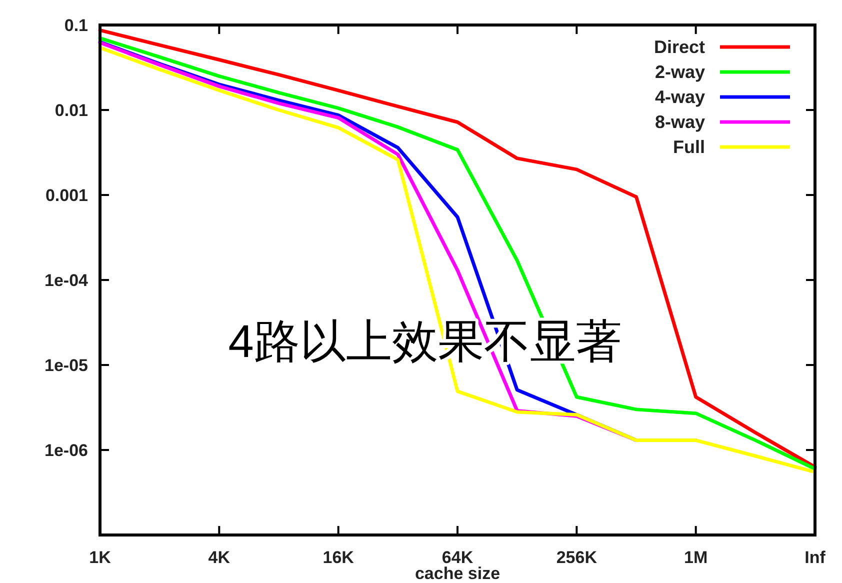 The image size is (842, 583). What do you see at coordinates (66, 450) in the screenshot?
I see `y-tick-label: 1e-06` at bounding box center [66, 450].